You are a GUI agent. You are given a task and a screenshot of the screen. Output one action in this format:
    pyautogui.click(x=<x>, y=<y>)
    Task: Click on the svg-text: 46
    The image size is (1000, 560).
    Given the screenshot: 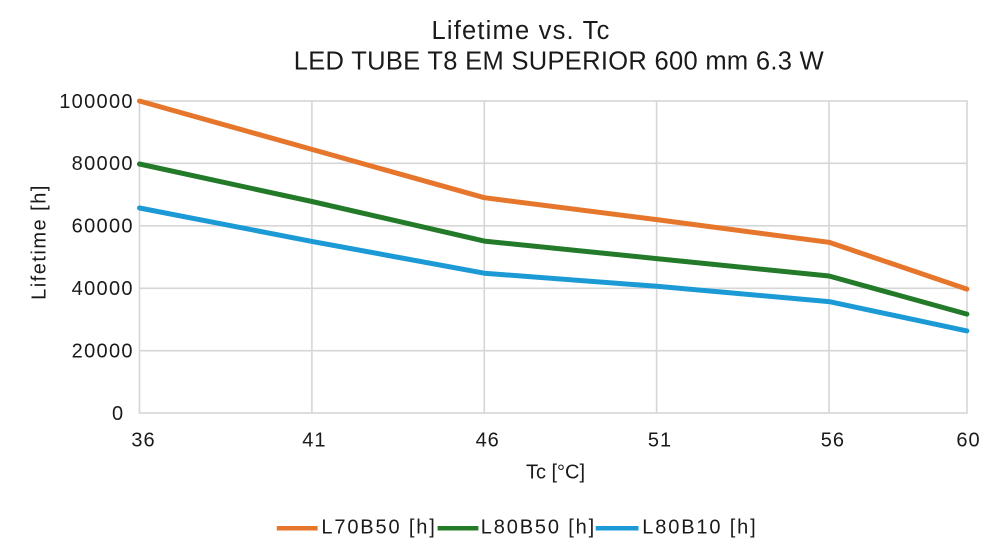 What is the action you would take?
    pyautogui.click(x=488, y=441)
    